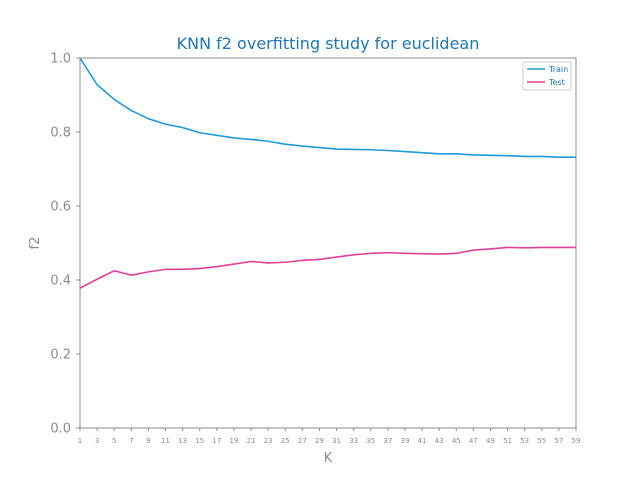 The image size is (640, 480). Describe the element at coordinates (131, 441) in the screenshot. I see `x-tick-label: 7` at that location.